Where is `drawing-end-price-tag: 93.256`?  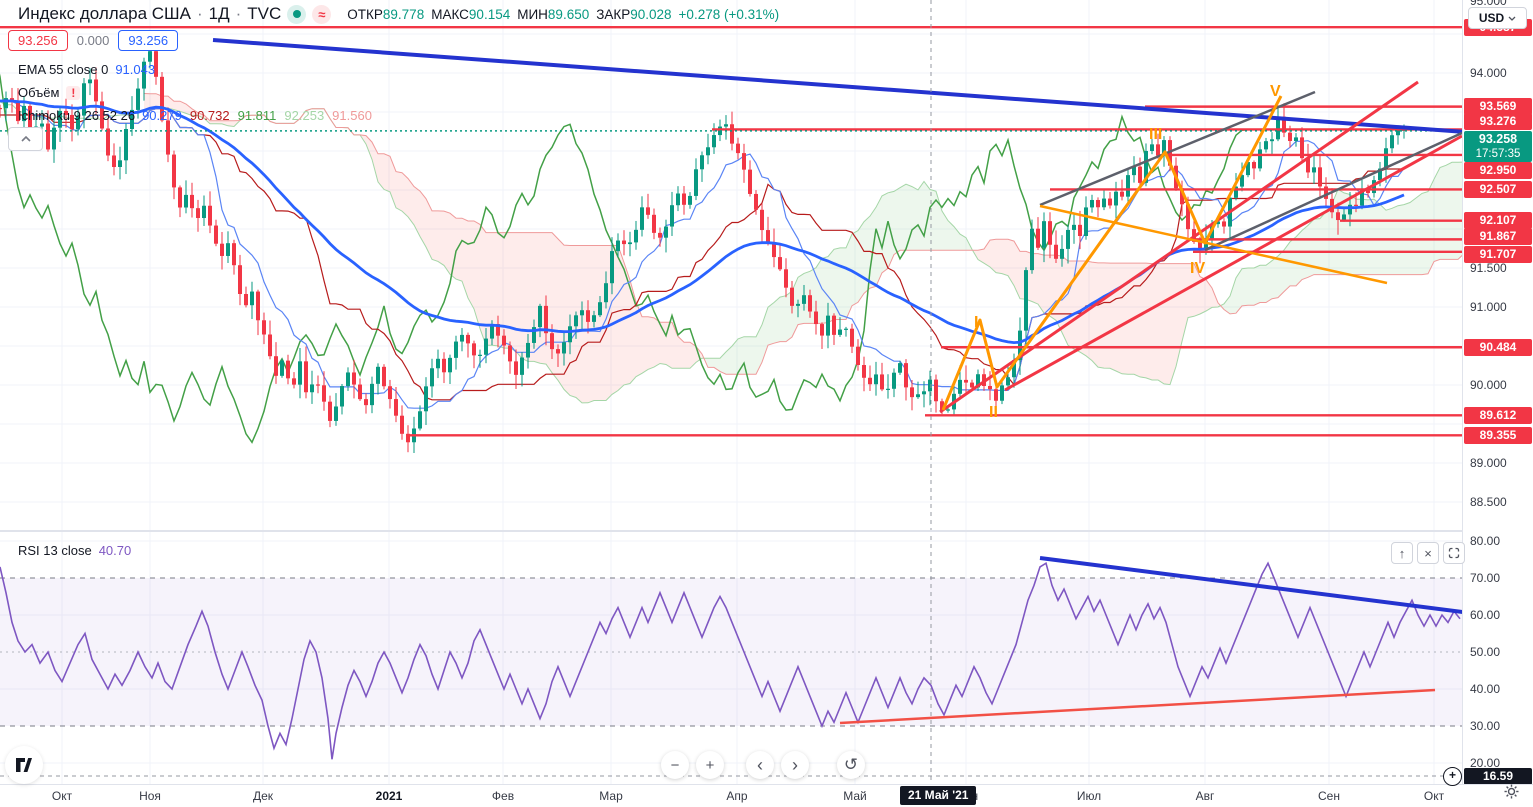
drawing-end-price-tag: 93.256 is located at coordinates (148, 40).